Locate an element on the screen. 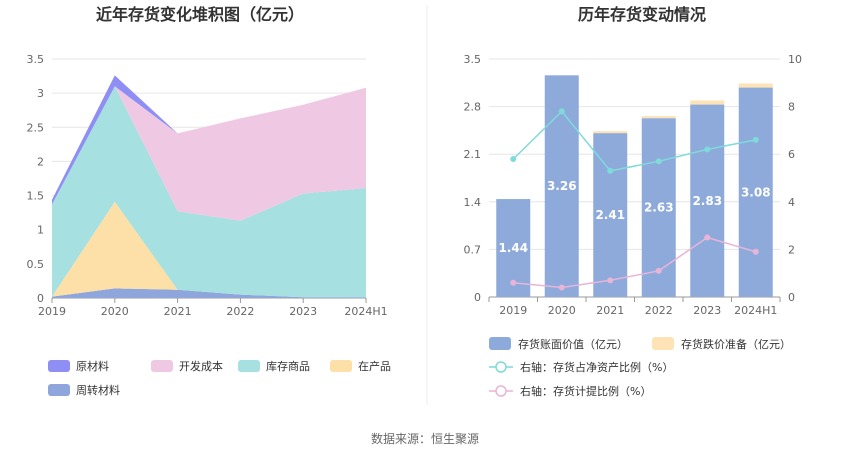 This screenshot has width=850, height=459. bar-value-label: 2.41 is located at coordinates (610, 215).